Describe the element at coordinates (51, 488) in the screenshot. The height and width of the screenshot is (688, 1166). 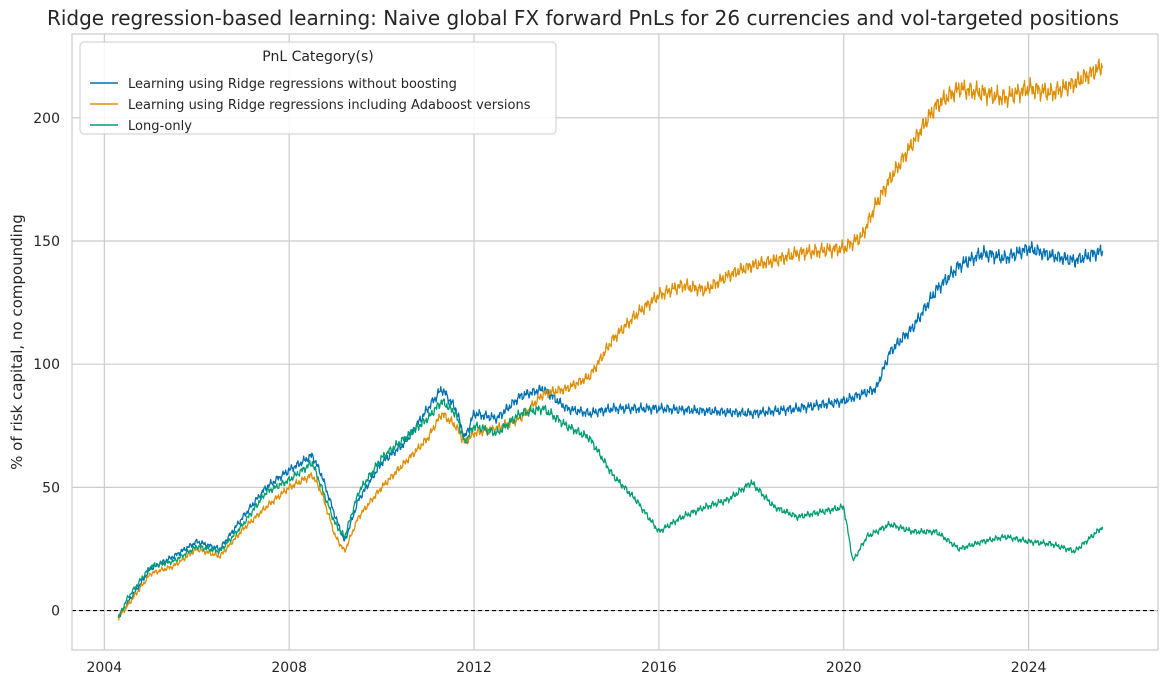
I see `y-tick-label: 50` at that location.